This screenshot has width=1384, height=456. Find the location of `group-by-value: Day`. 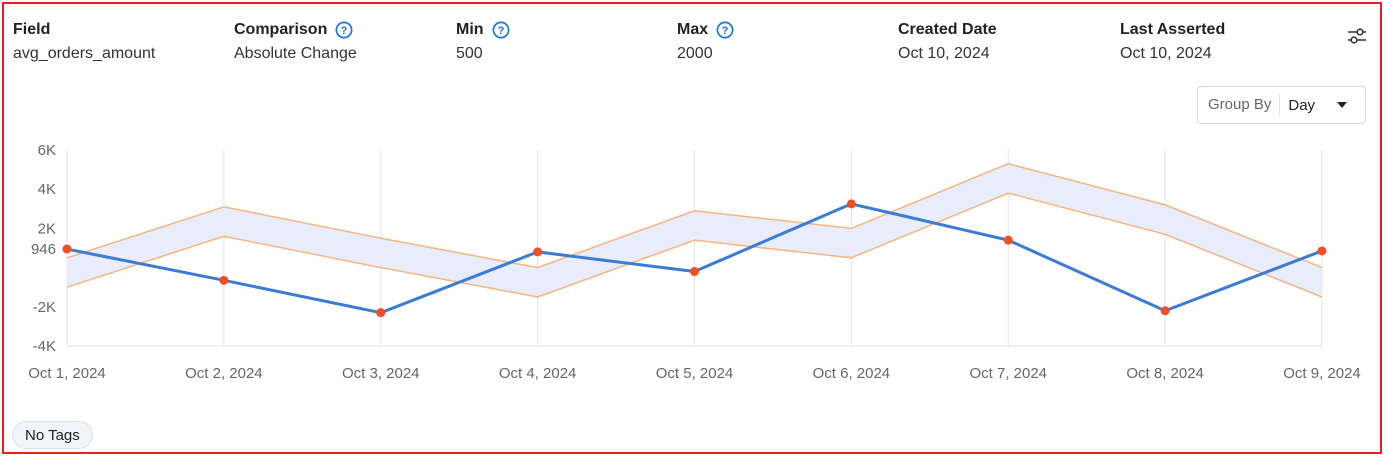

group-by-value: Day is located at coordinates (1302, 105).